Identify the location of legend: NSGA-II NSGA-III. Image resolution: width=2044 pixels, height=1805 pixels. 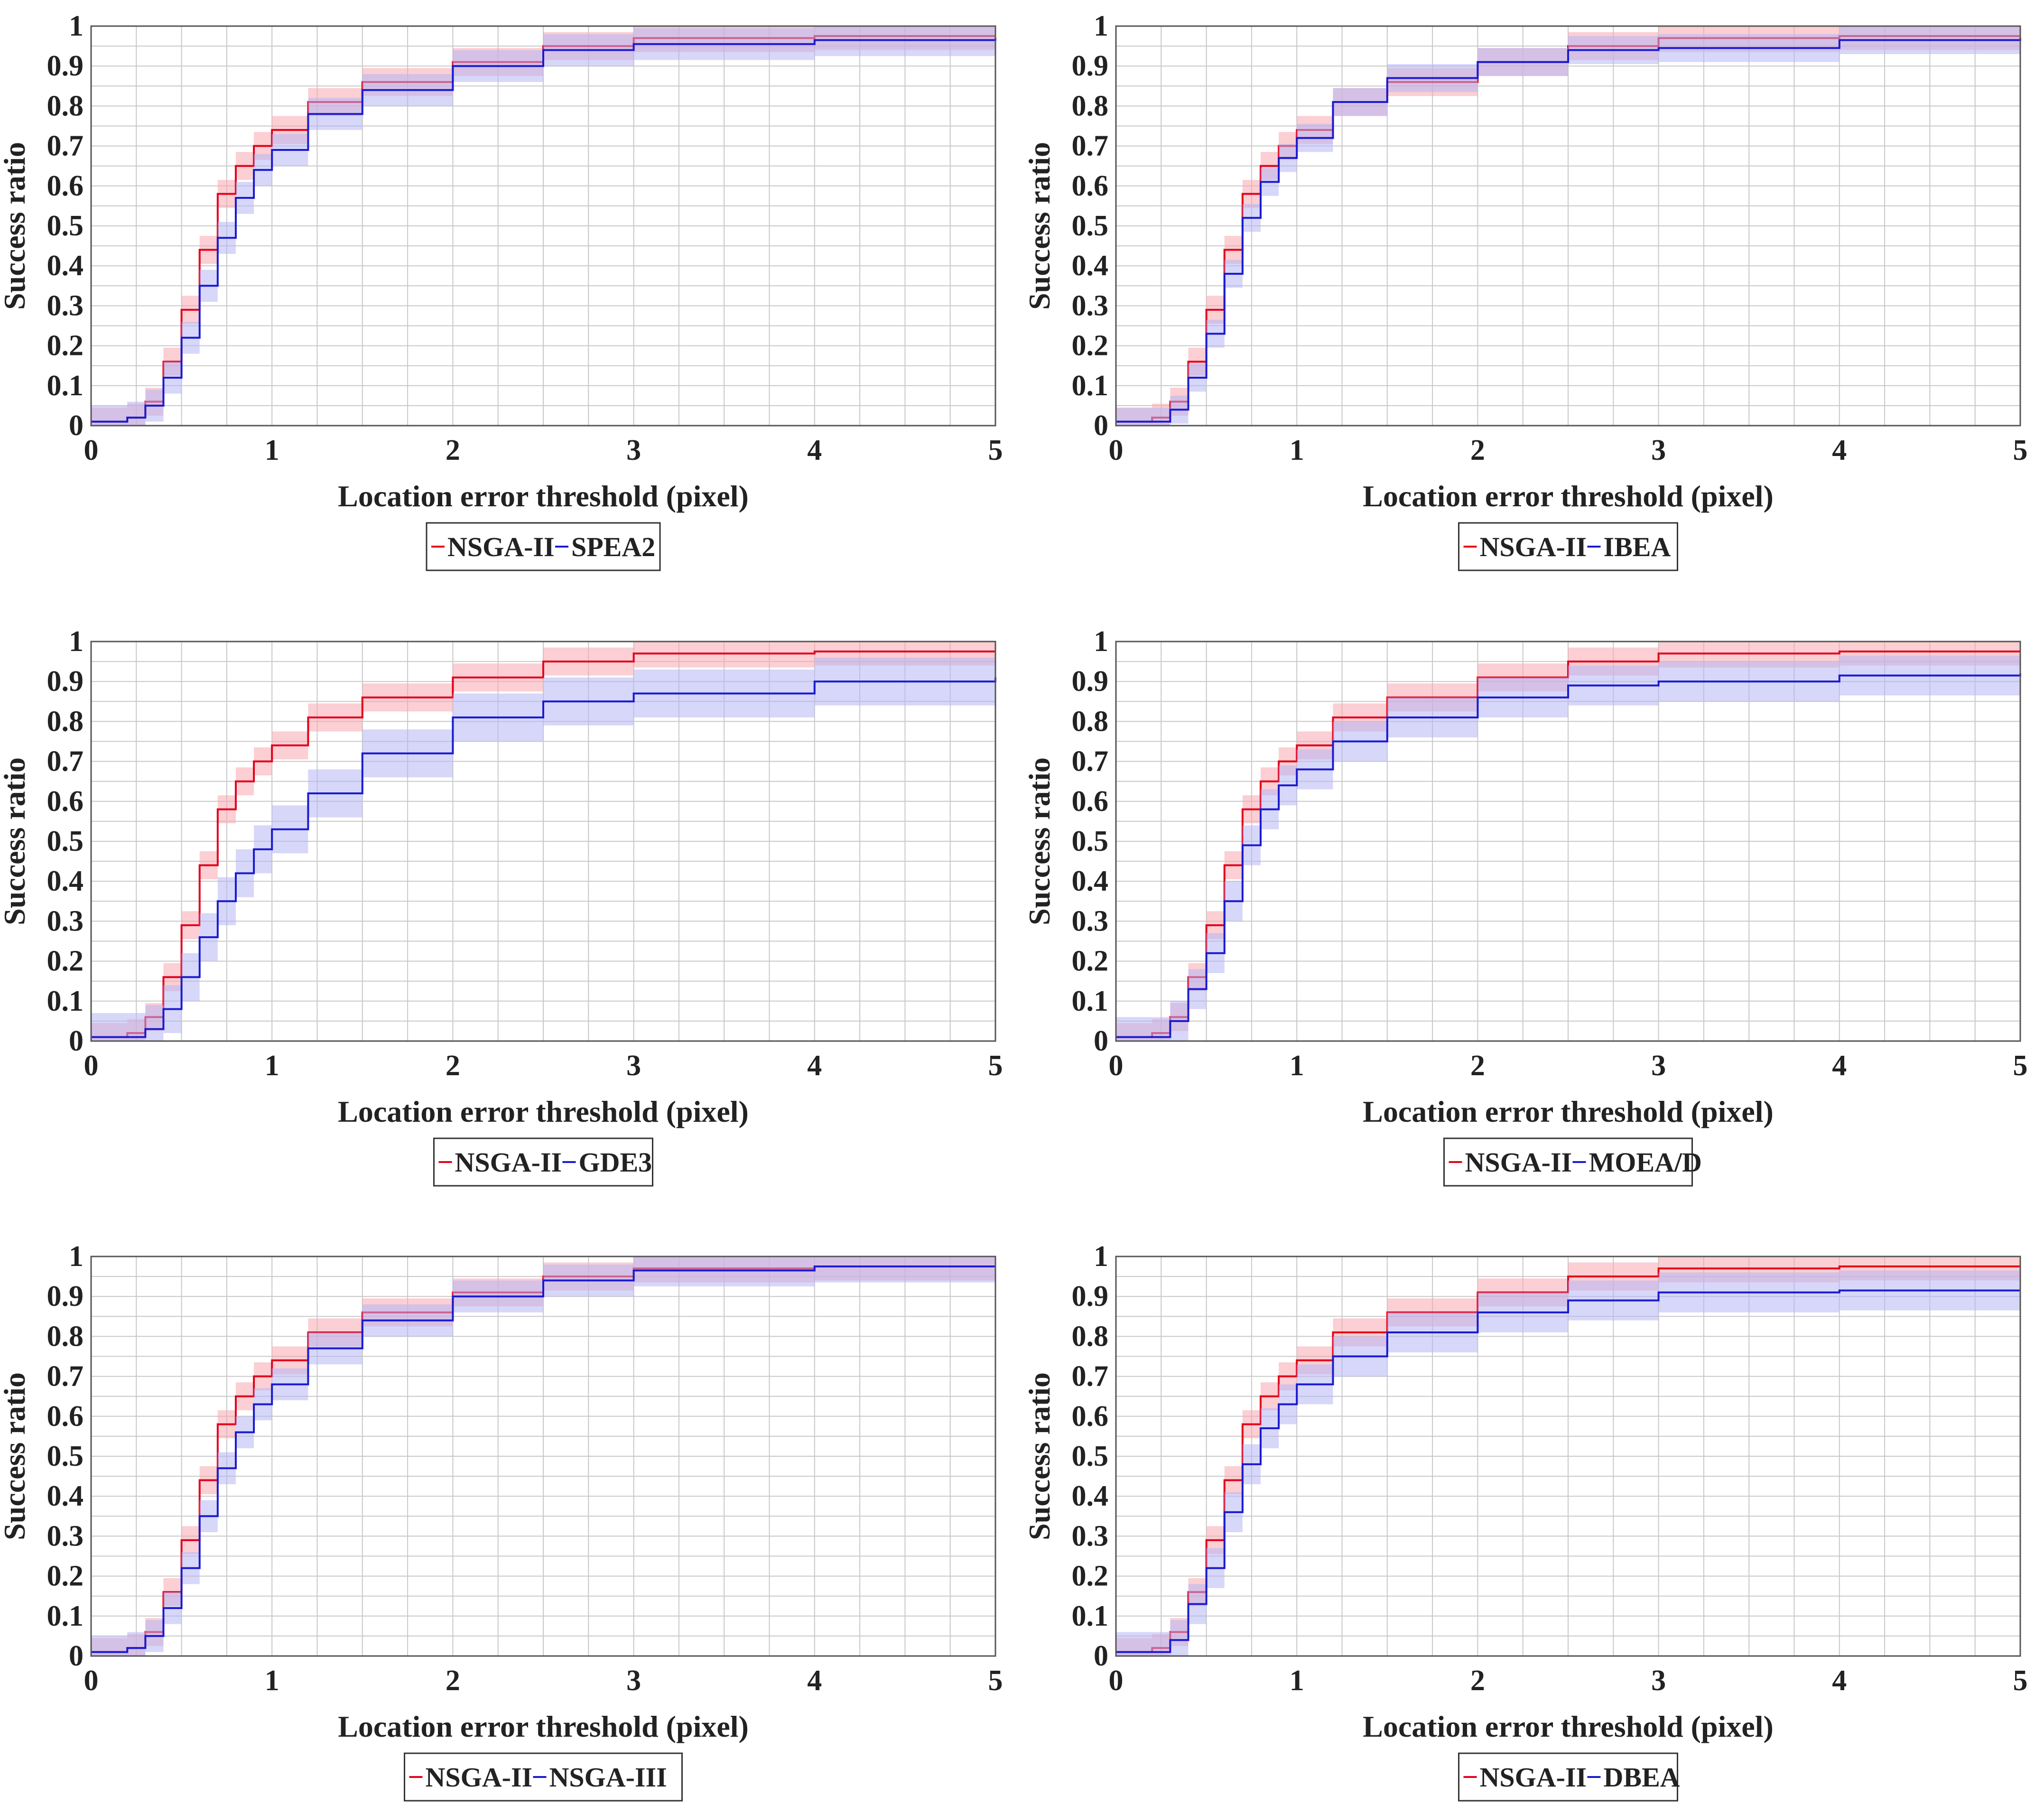
(543, 1777).